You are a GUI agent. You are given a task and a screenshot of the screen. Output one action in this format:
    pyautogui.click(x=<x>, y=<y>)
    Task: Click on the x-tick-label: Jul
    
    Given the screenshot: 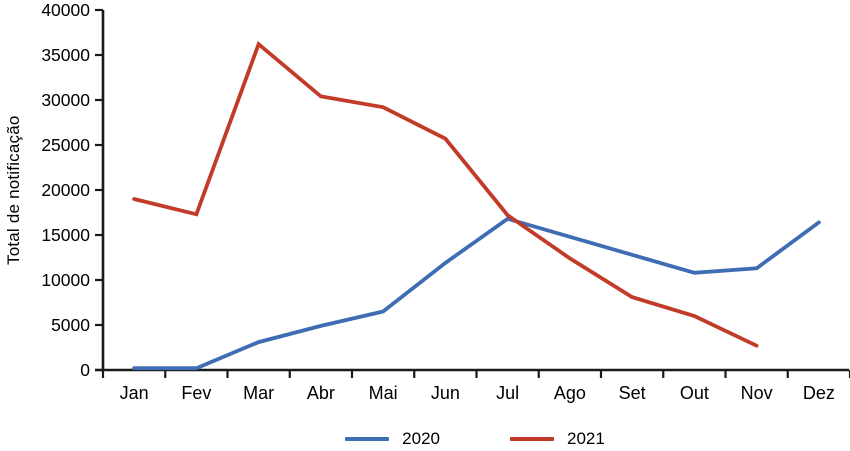 What is the action you would take?
    pyautogui.click(x=507, y=393)
    